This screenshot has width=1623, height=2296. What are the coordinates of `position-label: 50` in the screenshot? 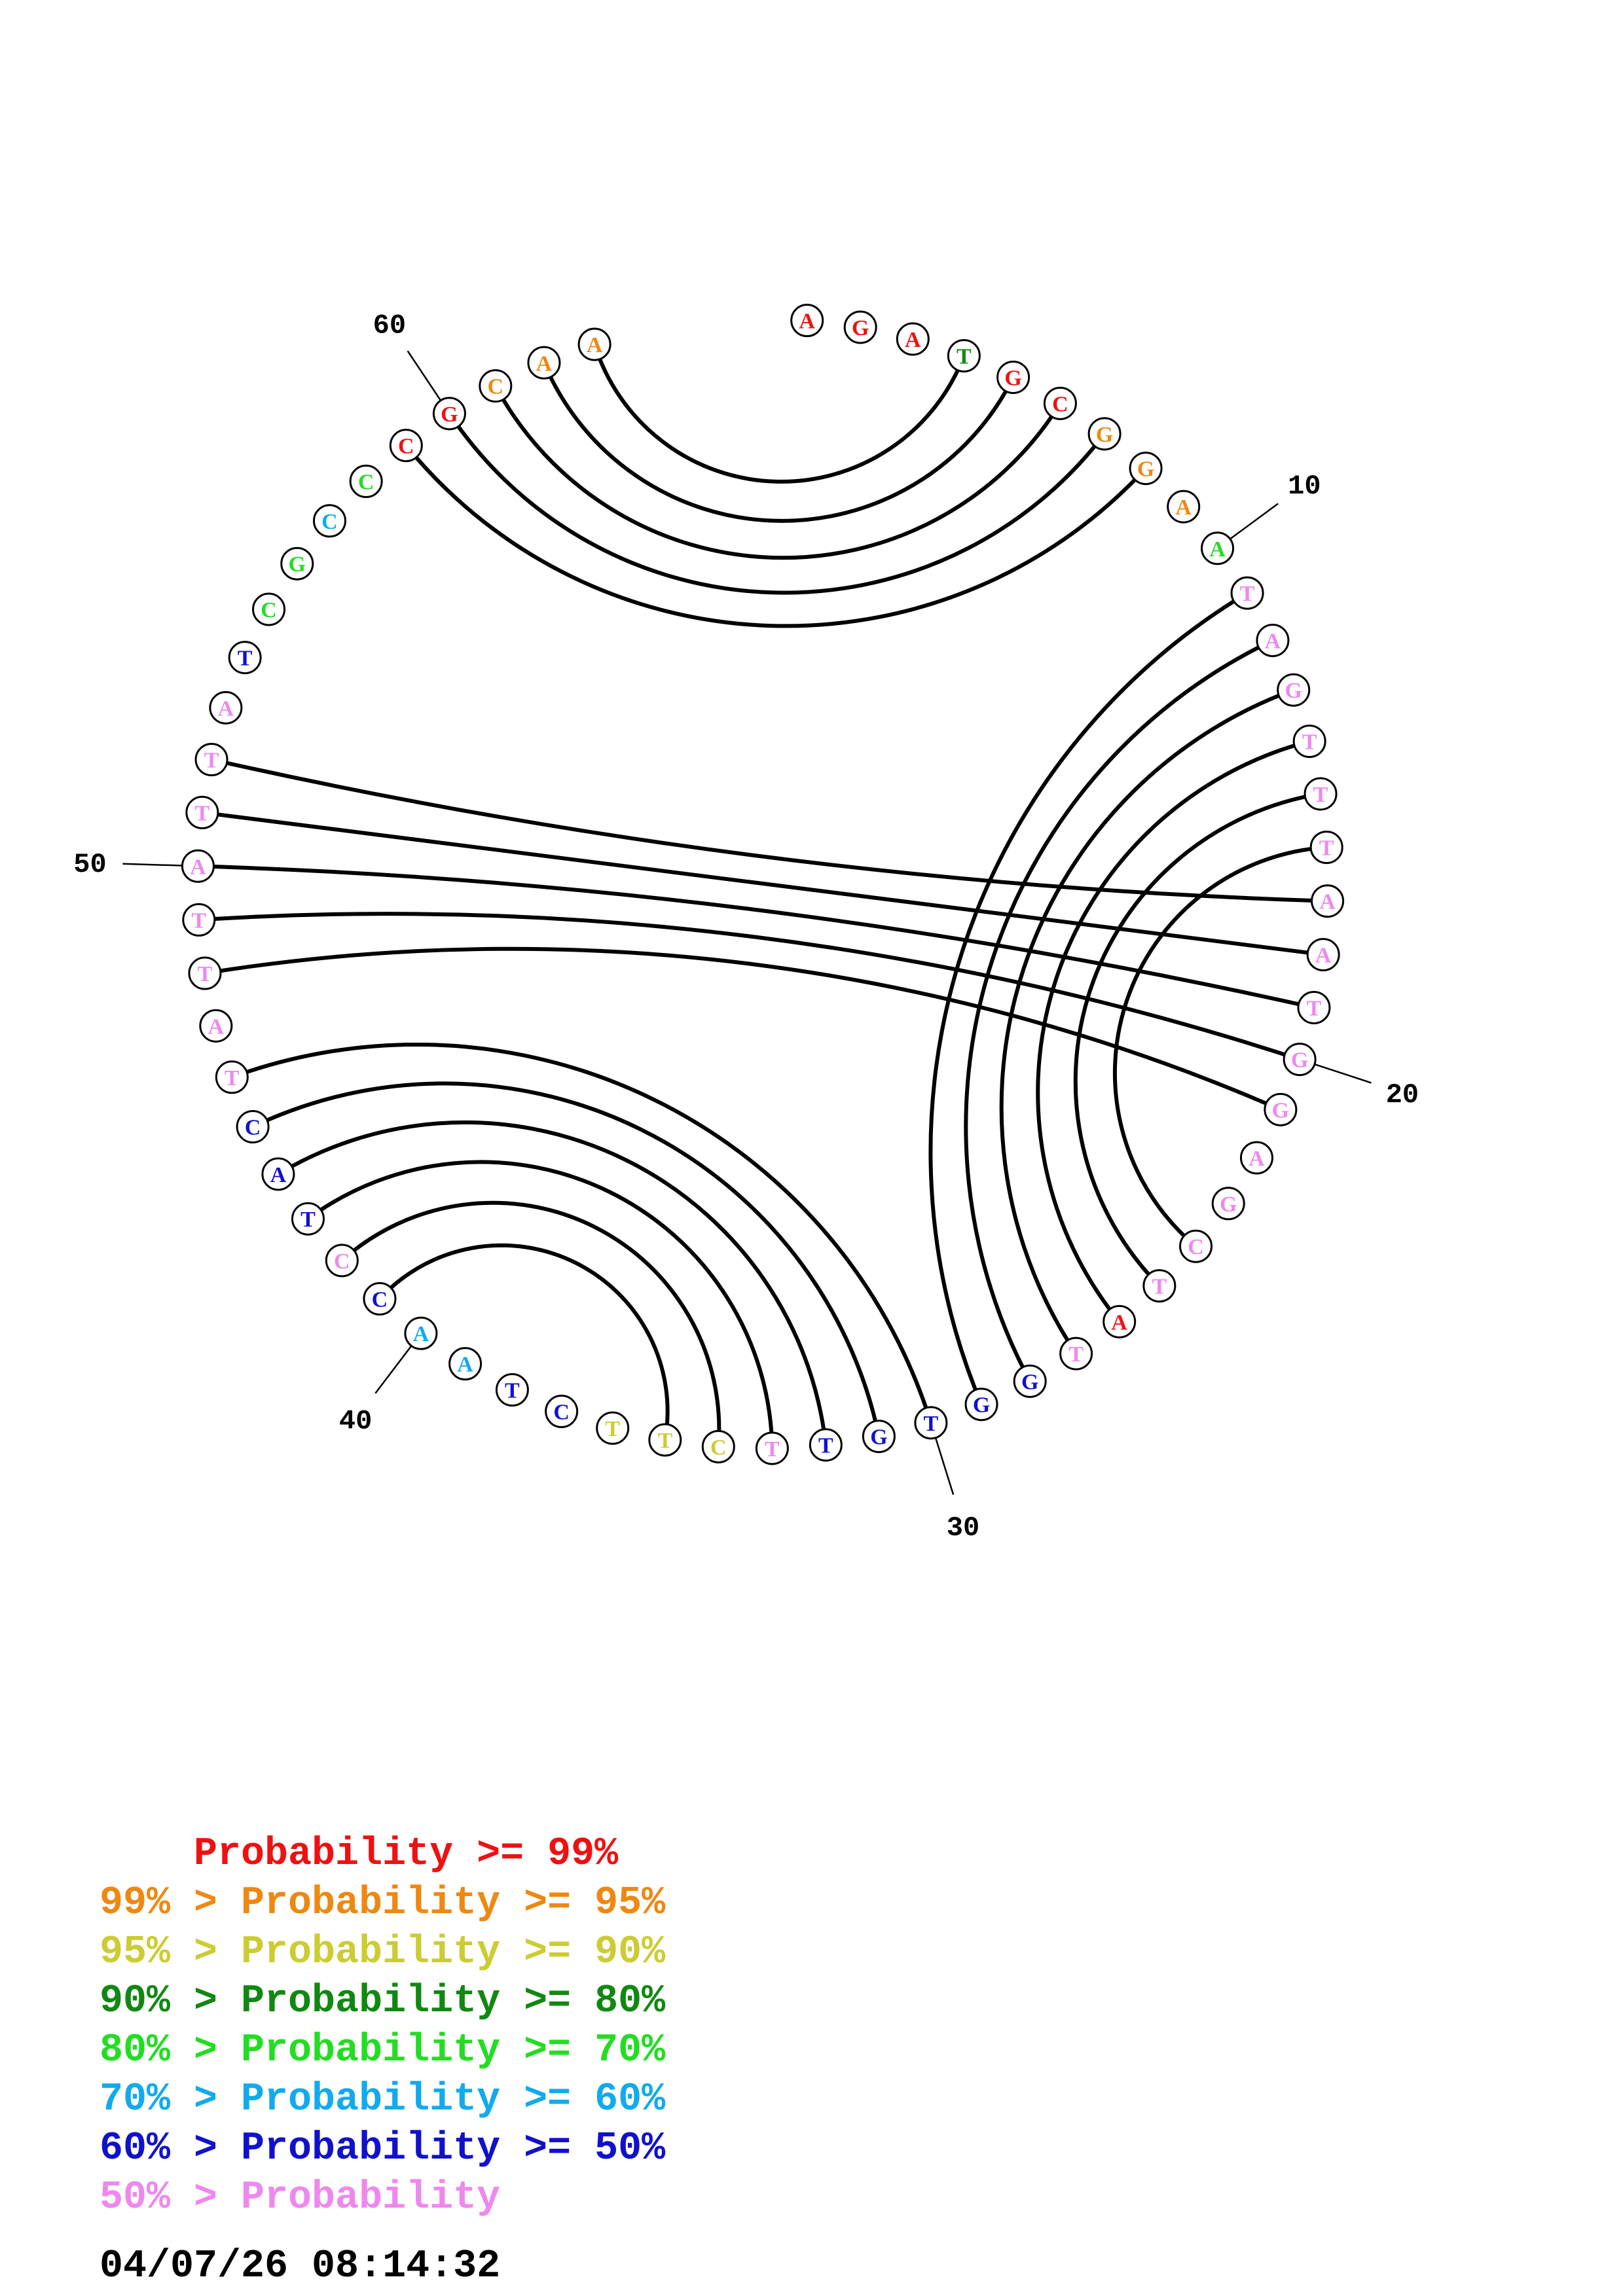 It's located at (89, 864).